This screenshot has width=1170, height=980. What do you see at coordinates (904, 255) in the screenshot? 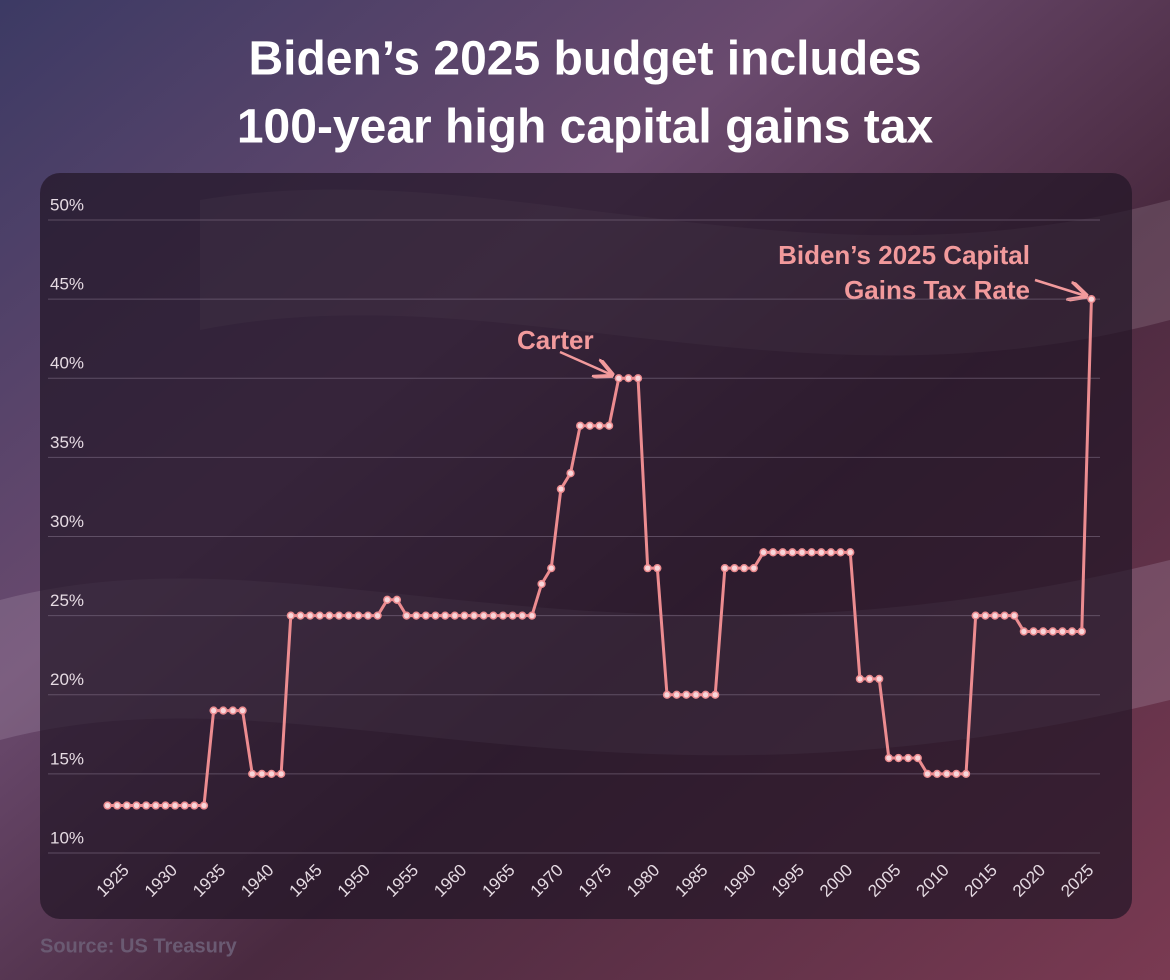
I see `annotation: Biden’s 2025 Capital` at bounding box center [904, 255].